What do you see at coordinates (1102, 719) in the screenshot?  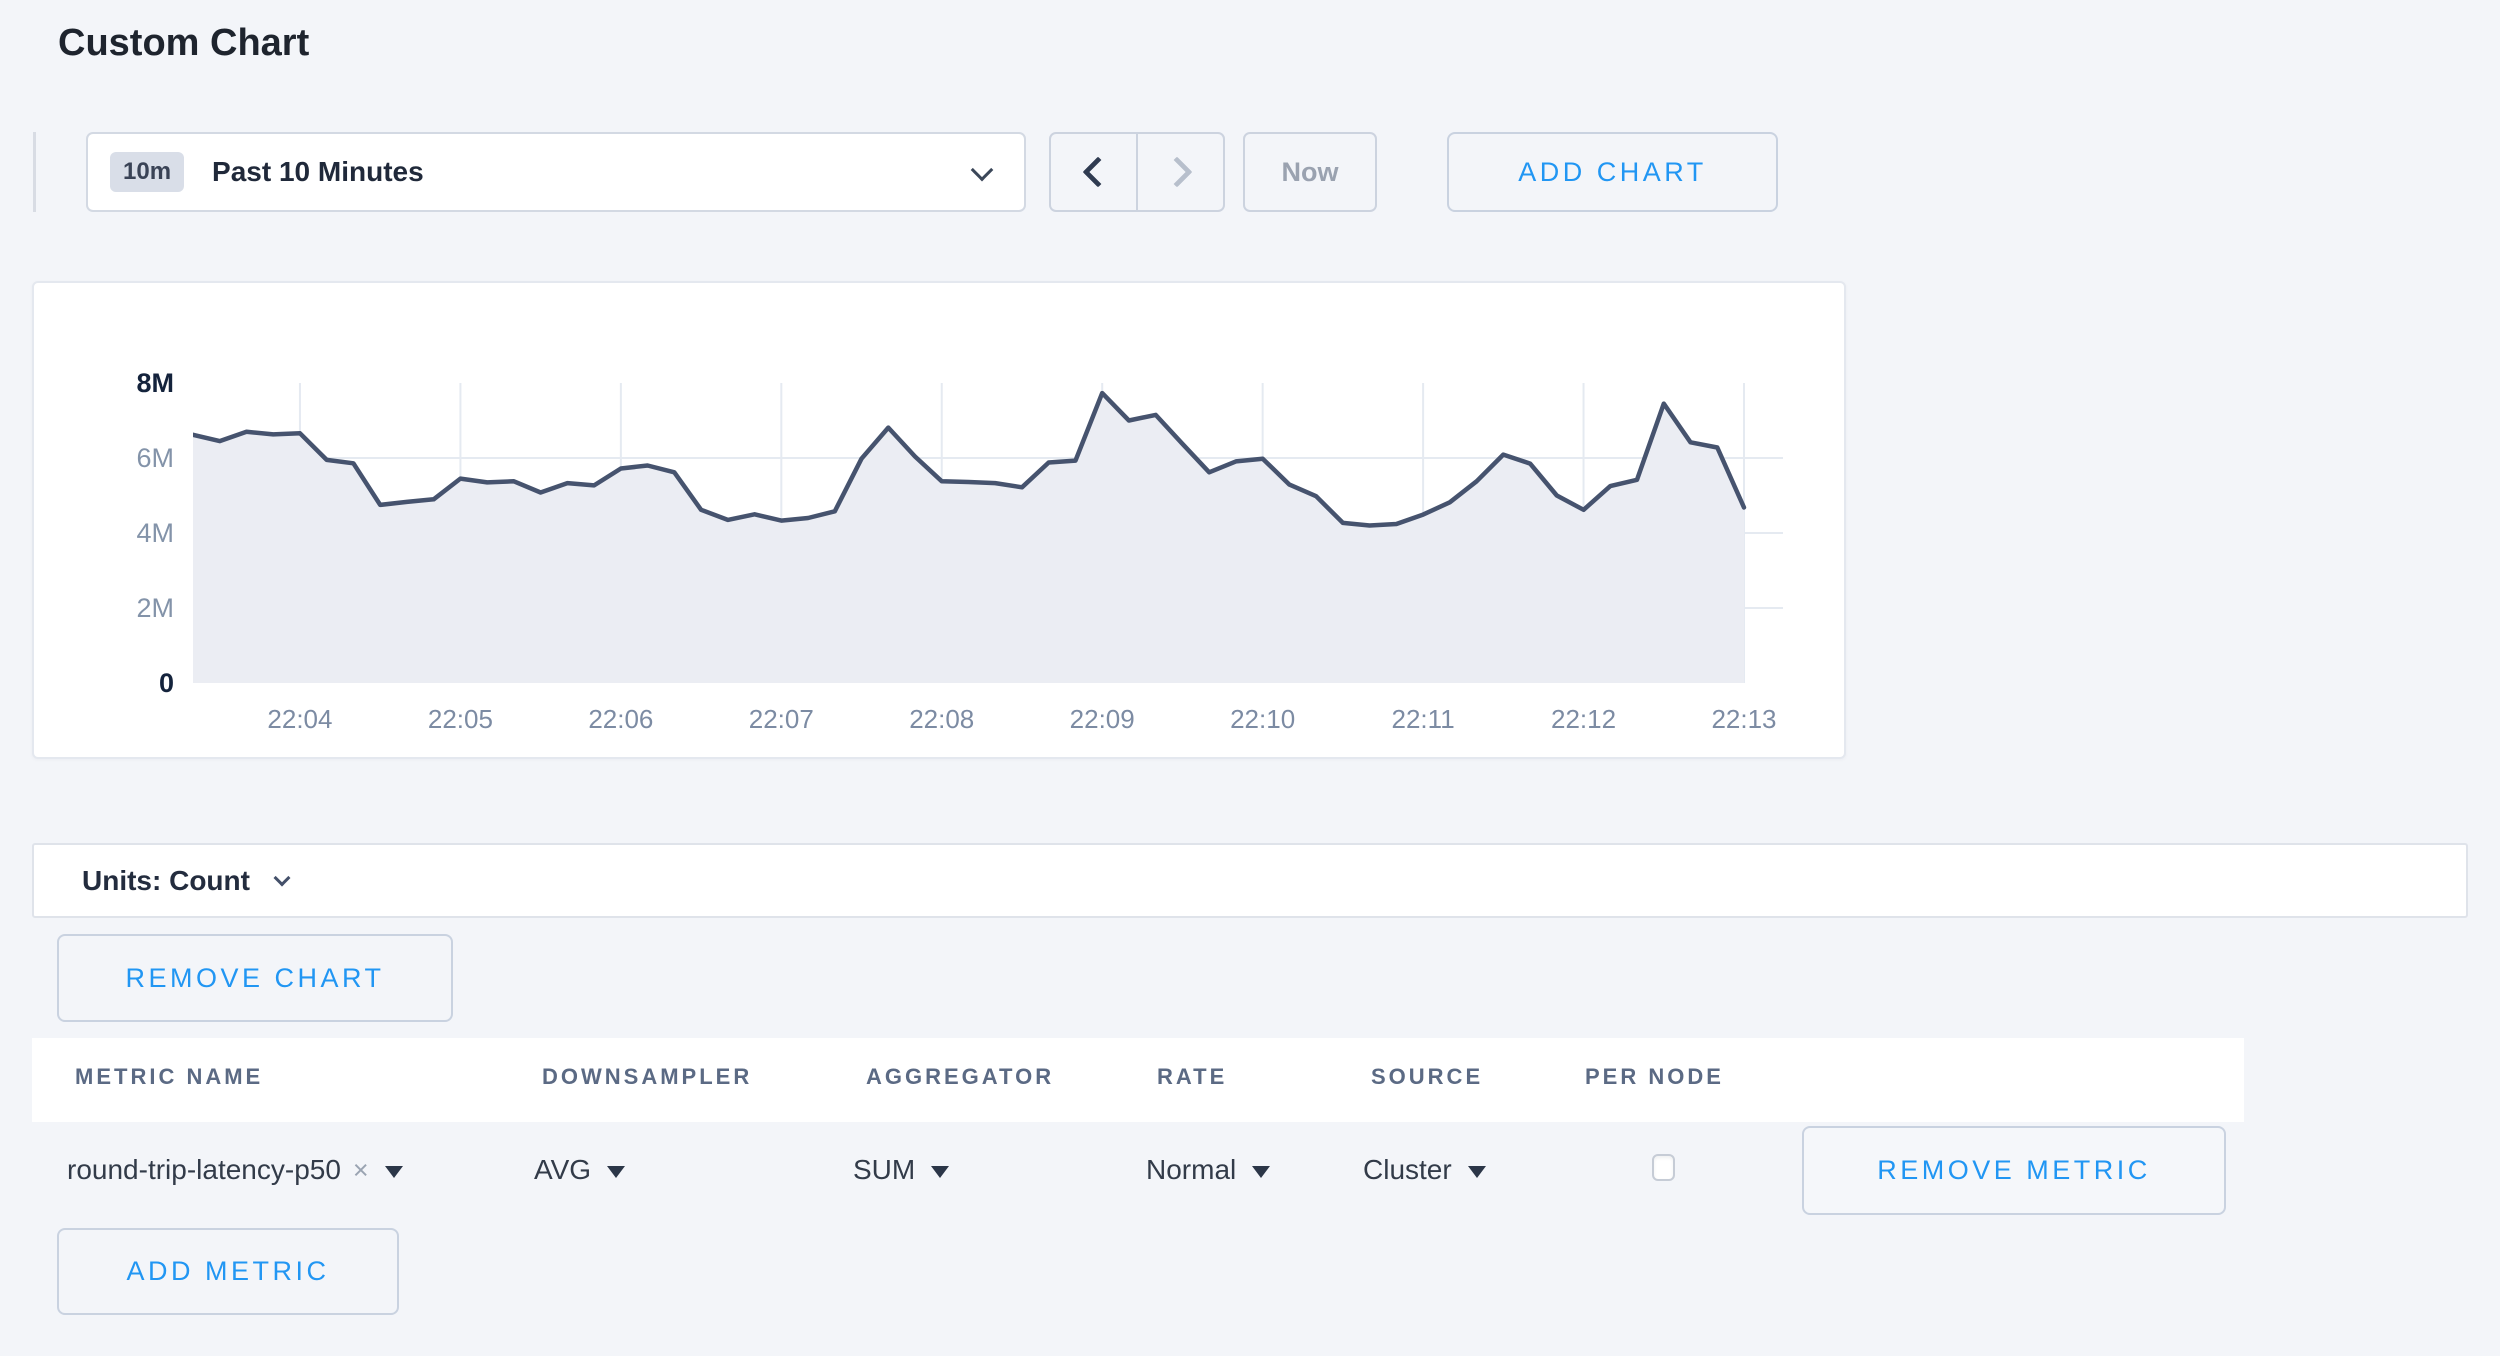 I see `x-axis-tick-label: 22:09` at bounding box center [1102, 719].